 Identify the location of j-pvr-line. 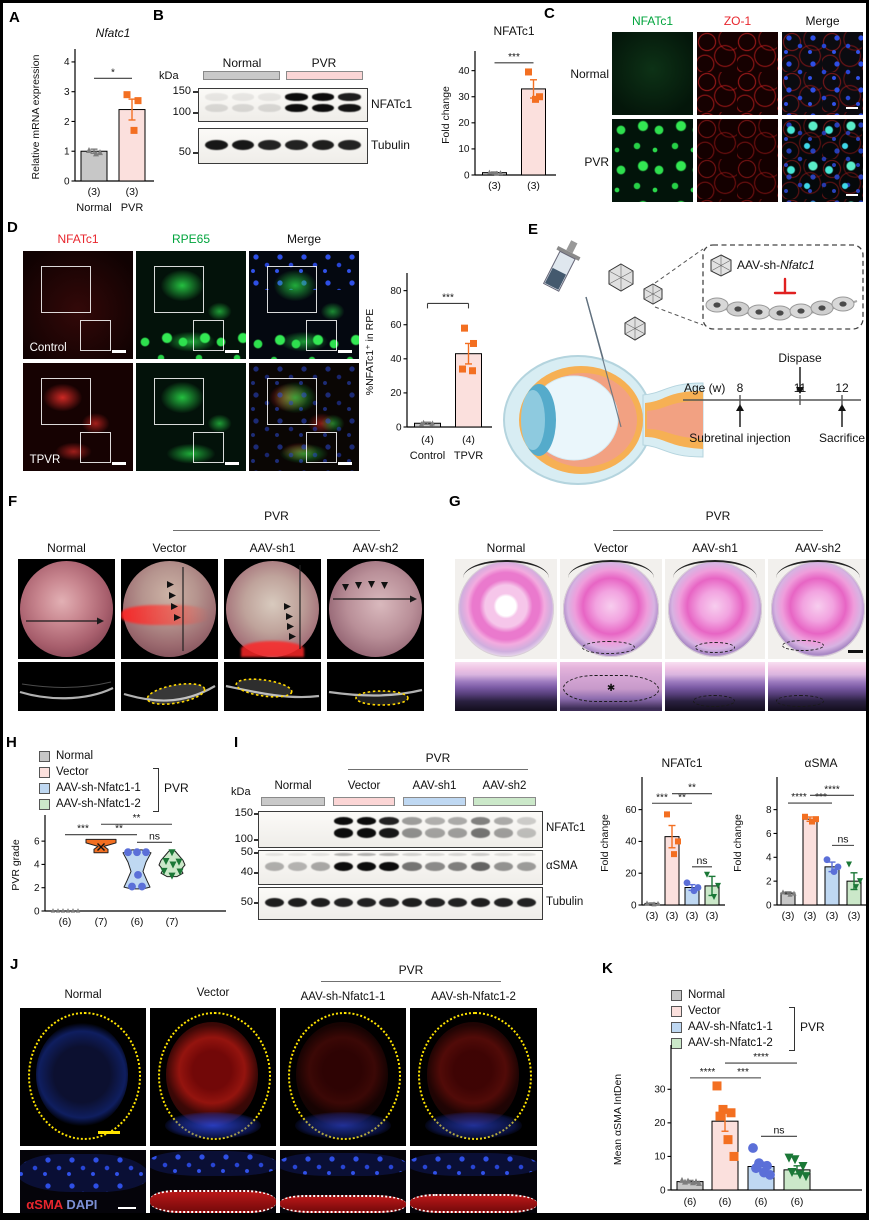
(411, 981).